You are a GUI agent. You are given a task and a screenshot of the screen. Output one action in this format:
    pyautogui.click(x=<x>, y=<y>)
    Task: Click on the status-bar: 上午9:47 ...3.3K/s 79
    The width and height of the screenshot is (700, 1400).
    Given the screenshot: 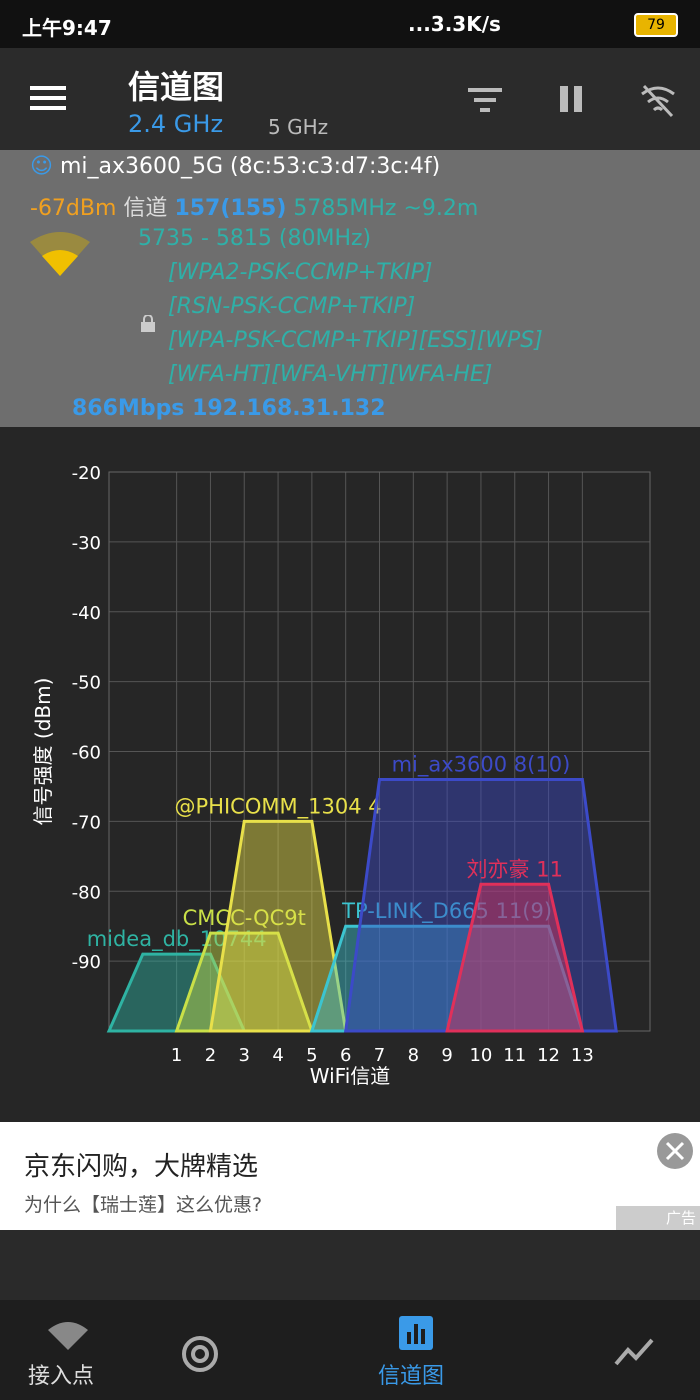 What is the action you would take?
    pyautogui.click(x=350, y=24)
    